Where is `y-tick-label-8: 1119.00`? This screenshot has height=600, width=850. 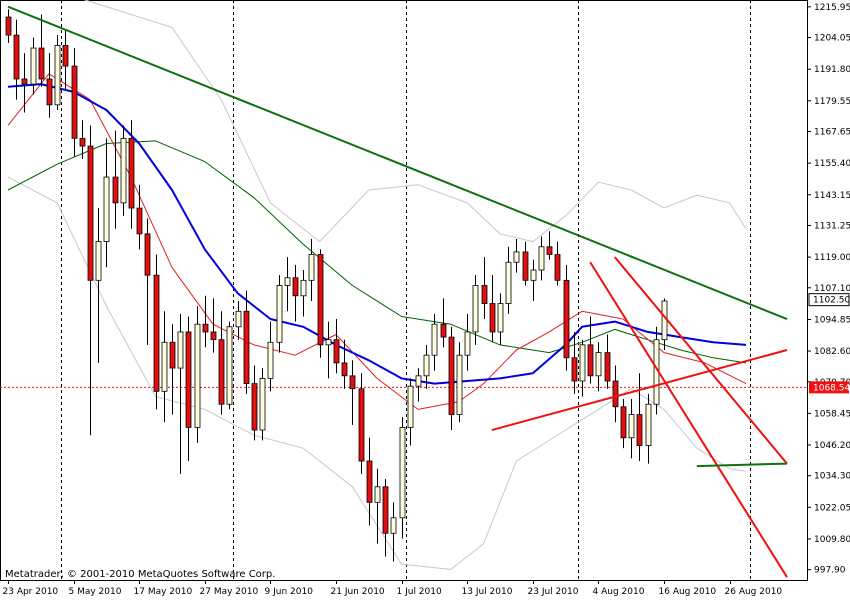
y-tick-label-8: 1119.00 is located at coordinates (832, 258).